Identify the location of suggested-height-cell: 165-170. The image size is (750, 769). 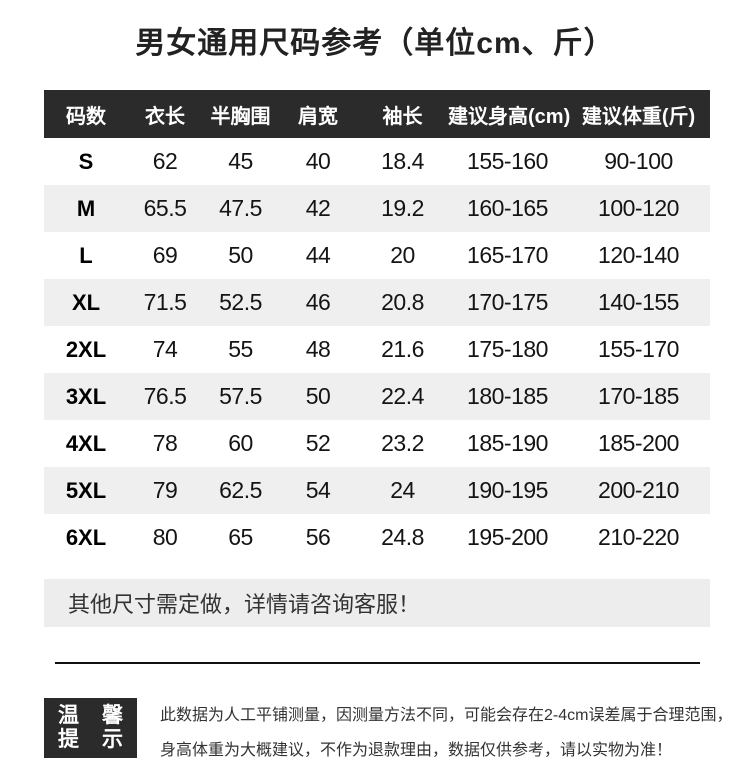
(507, 255).